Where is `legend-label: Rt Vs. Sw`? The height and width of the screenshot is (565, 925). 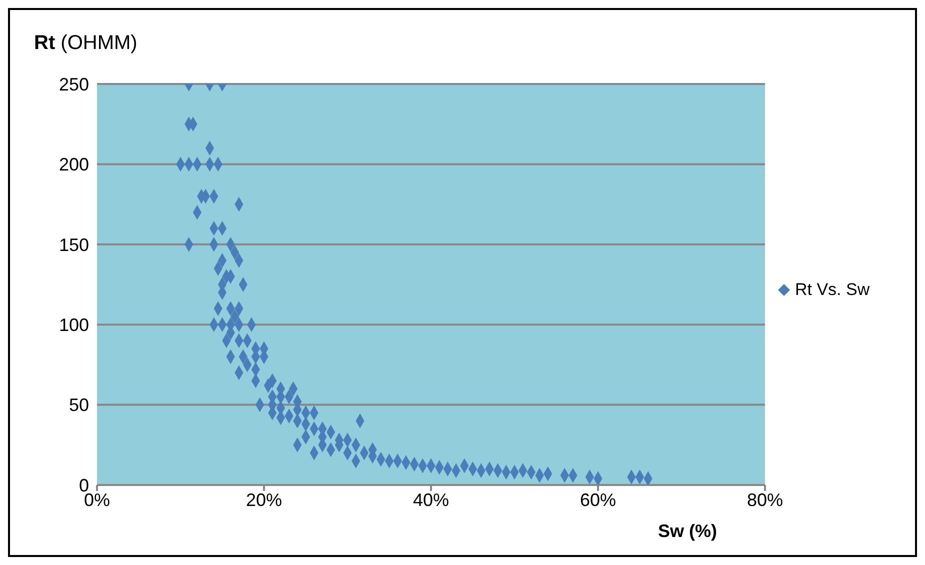 legend-label: Rt Vs. Sw is located at coordinates (832, 290).